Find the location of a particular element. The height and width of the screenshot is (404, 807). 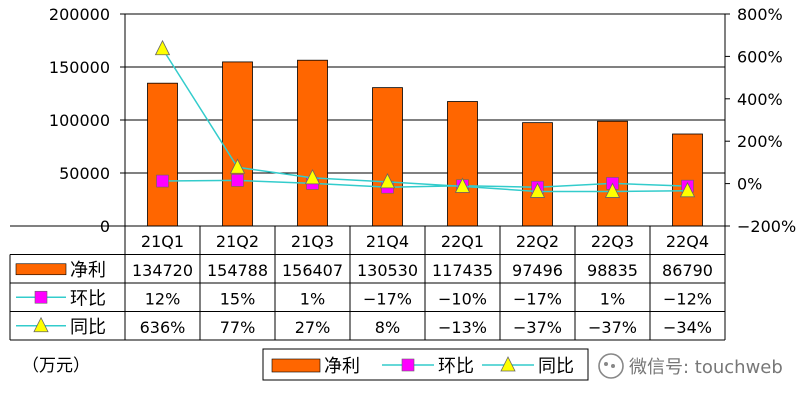

series-name: 环比 is located at coordinates (88, 298).